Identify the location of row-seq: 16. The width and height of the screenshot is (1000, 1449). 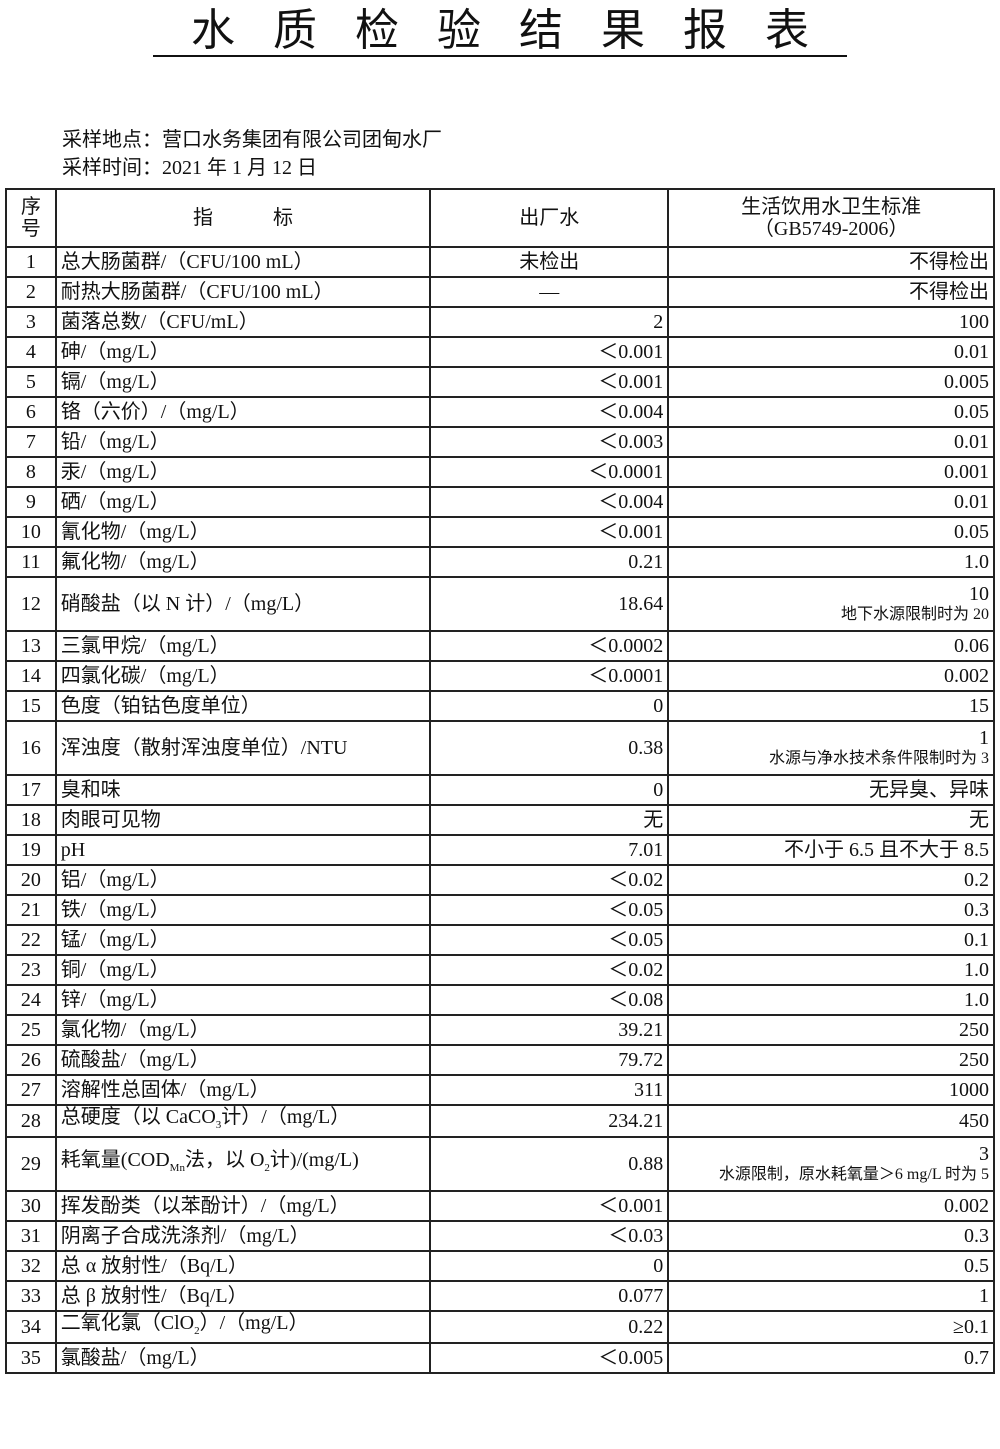
(31, 748).